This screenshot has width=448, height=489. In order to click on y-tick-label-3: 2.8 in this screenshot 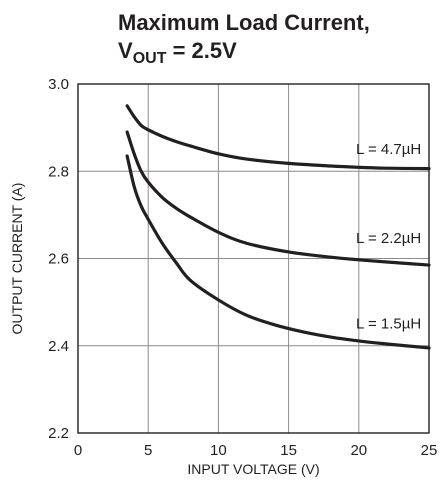, I will do `click(58, 171)`.